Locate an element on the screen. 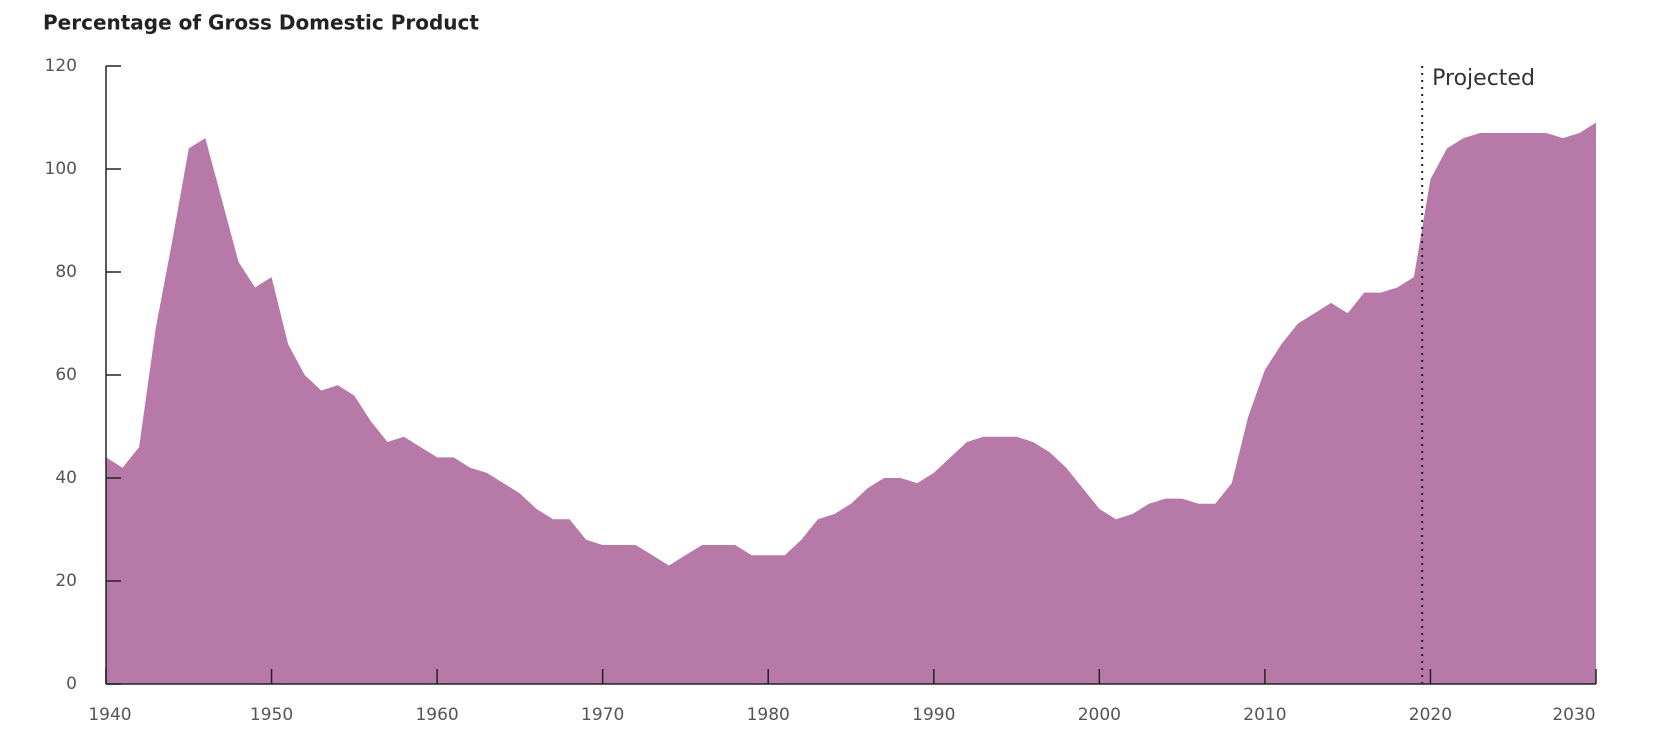 The height and width of the screenshot is (754, 1658). y-tick-label: 60 is located at coordinates (66, 375).